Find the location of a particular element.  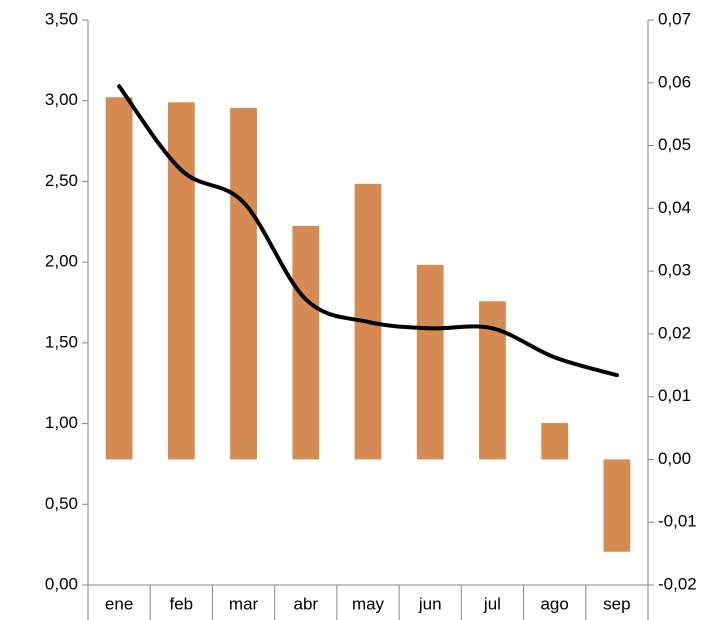

y-tick-label: 3,00 is located at coordinates (61, 99).